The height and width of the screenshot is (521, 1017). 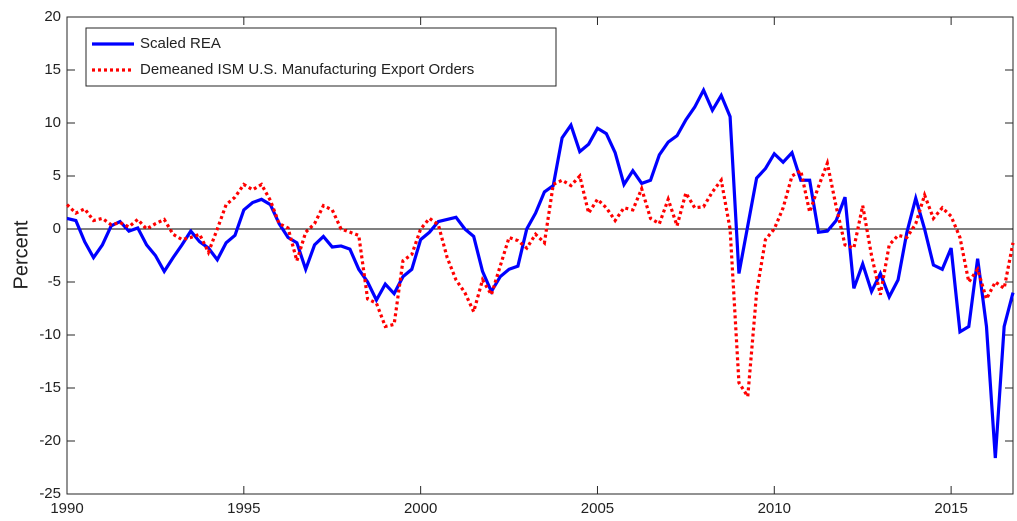 I want to click on y-tick-label: 10, so click(x=52, y=122).